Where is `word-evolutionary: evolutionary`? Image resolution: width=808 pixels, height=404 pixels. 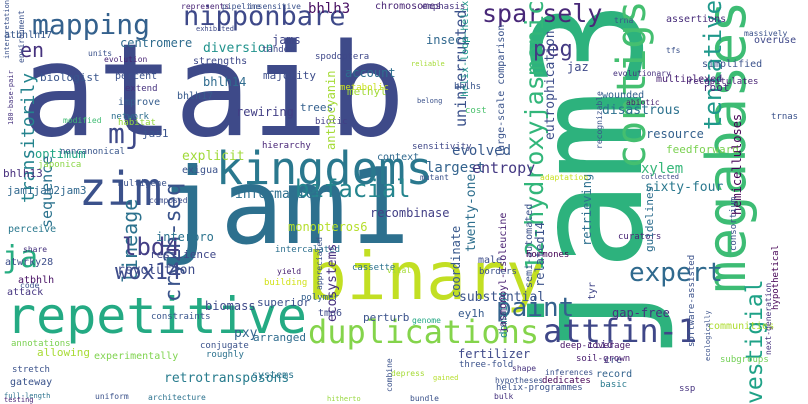 word-evolutionary: evolutionary is located at coordinates (642, 73).